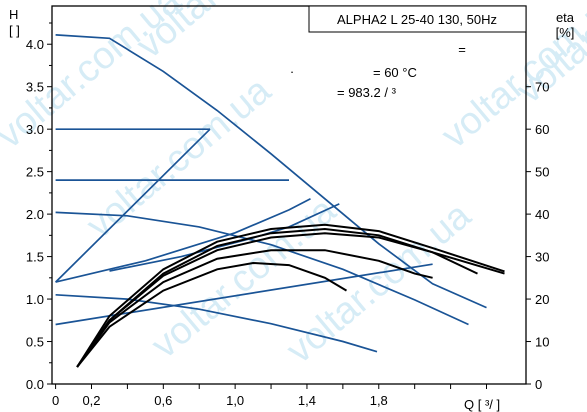 The image size is (587, 412). What do you see at coordinates (35, 129) in the screenshot?
I see `y-tick-label: 3.0` at bounding box center [35, 129].